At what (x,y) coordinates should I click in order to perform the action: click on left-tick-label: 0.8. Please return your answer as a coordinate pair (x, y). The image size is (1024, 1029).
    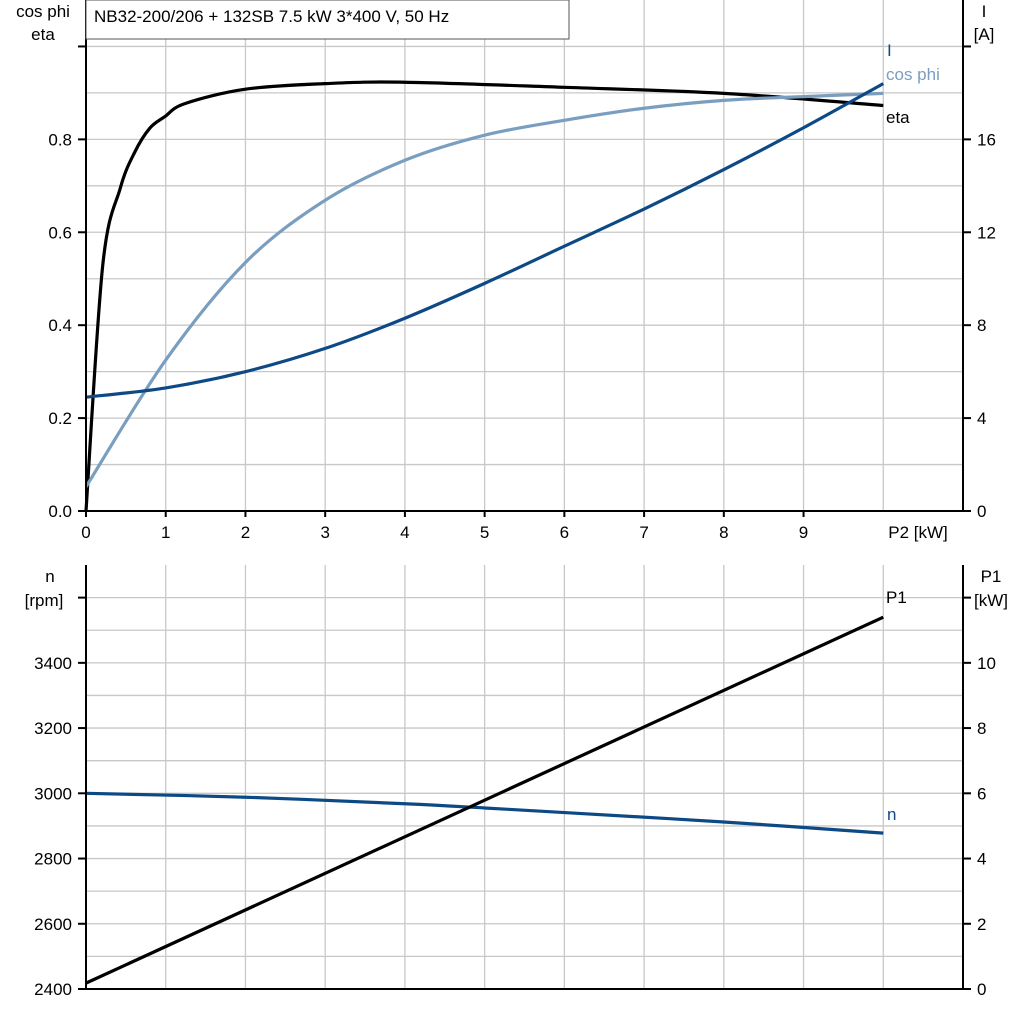
    Looking at the image, I should click on (60, 139).